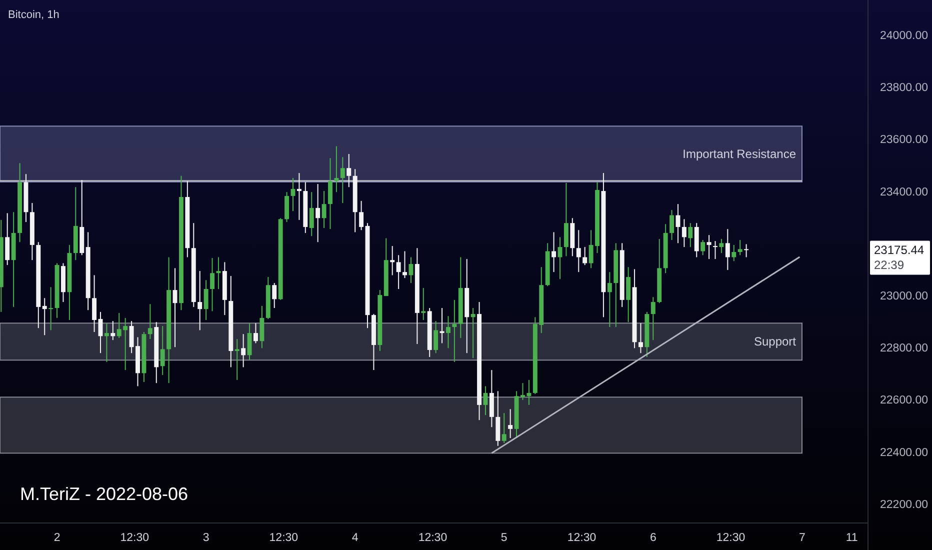 Image resolution: width=932 pixels, height=550 pixels. What do you see at coordinates (355, 538) in the screenshot?
I see `x-tick-label: 4` at bounding box center [355, 538].